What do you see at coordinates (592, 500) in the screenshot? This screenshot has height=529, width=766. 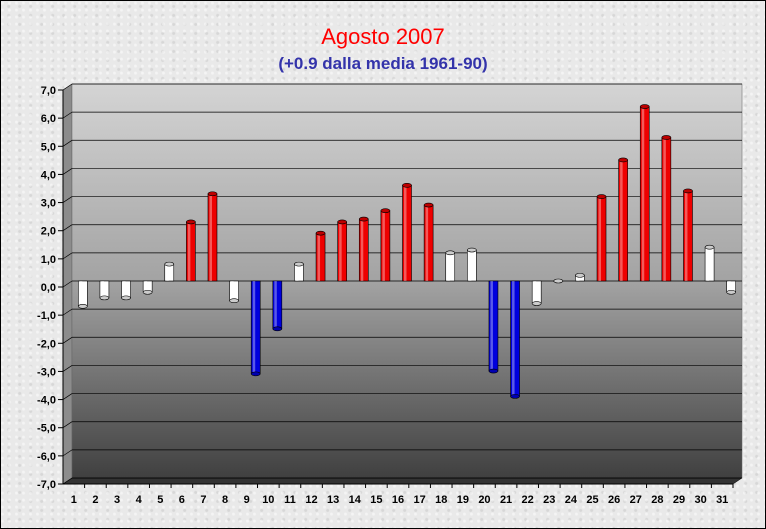 I see `x-tick-label: 25` at bounding box center [592, 500].